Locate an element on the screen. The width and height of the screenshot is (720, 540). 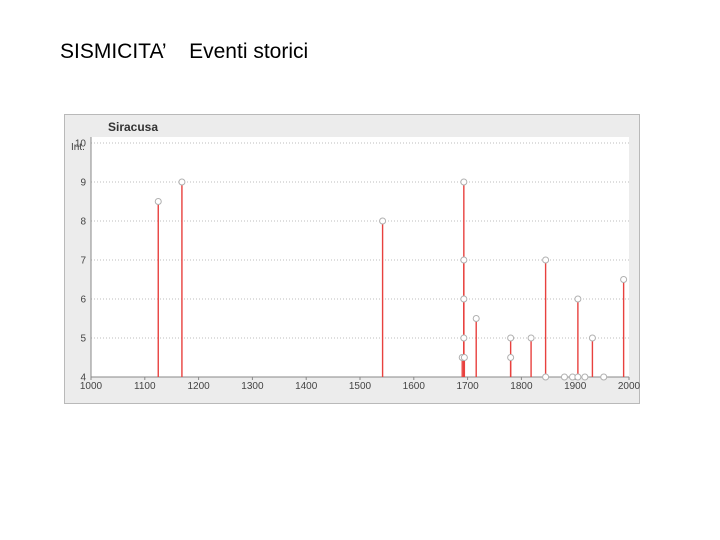
x-tick-label: 1900 is located at coordinates (575, 386).